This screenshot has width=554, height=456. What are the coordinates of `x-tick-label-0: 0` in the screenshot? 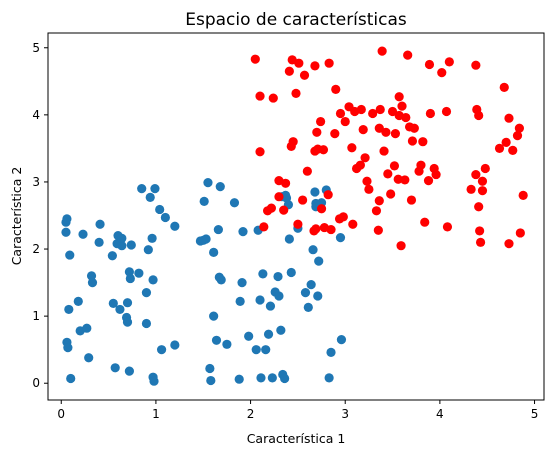 It's located at (61, 414).